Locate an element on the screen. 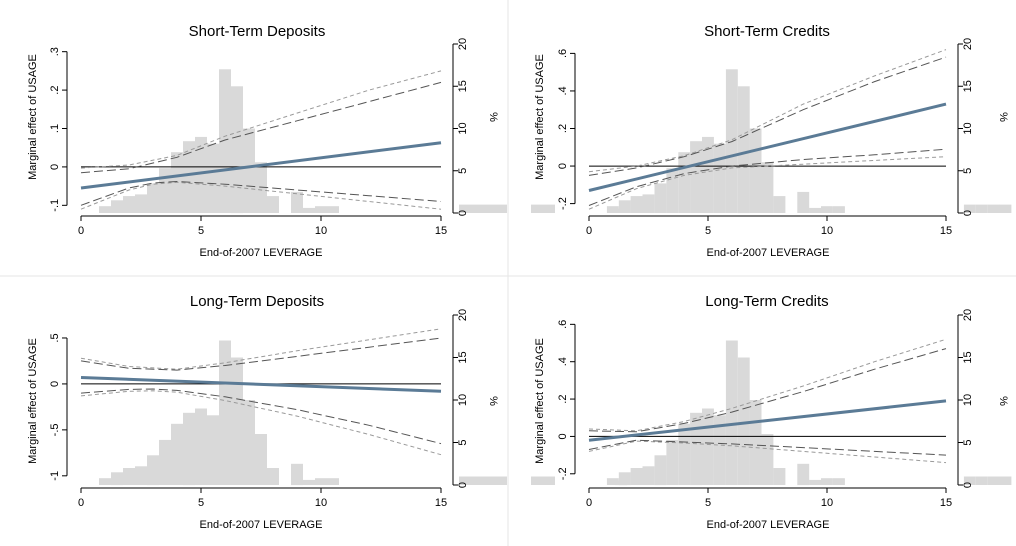 Image resolution: width=1016 pixels, height=546 pixels. y2-tick-label: 0 is located at coordinates (463, 485).